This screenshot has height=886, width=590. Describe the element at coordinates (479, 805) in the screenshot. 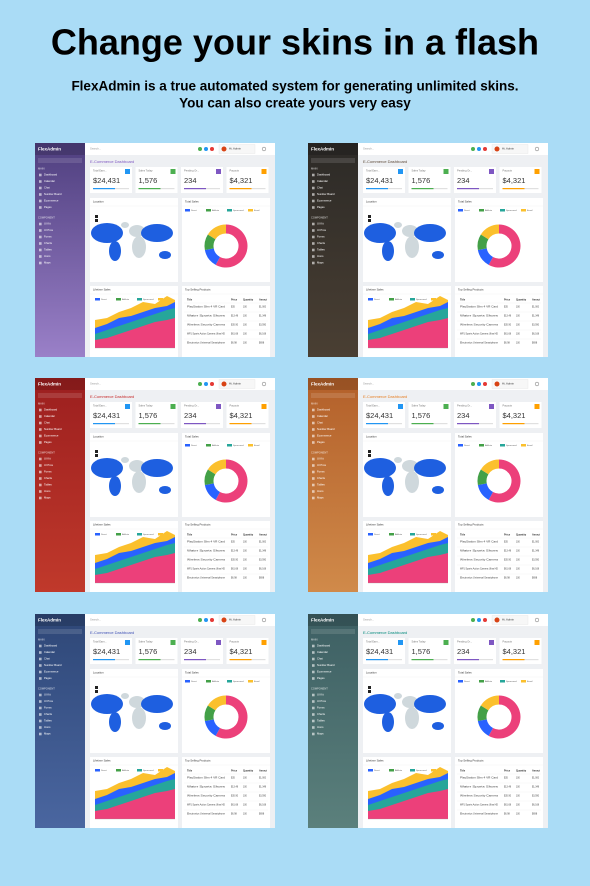

I see `table-cell: MP1 Sports Action Camera Ultra HD` at that location.